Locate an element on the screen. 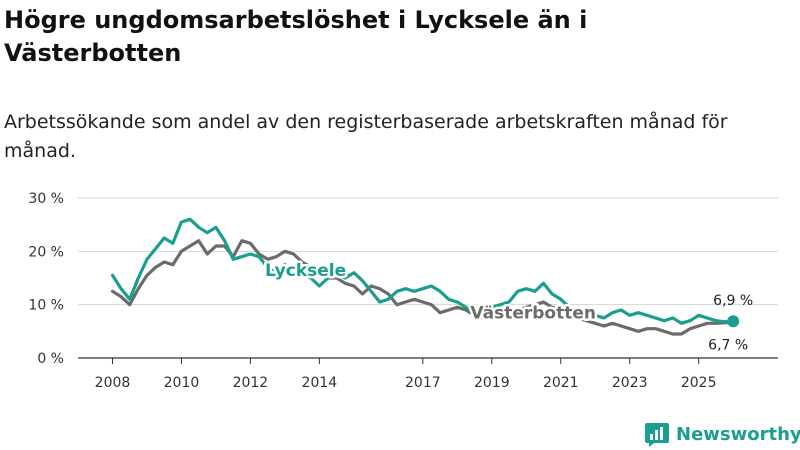 The image size is (800, 450). y-tick-label: 0 % is located at coordinates (50, 359).